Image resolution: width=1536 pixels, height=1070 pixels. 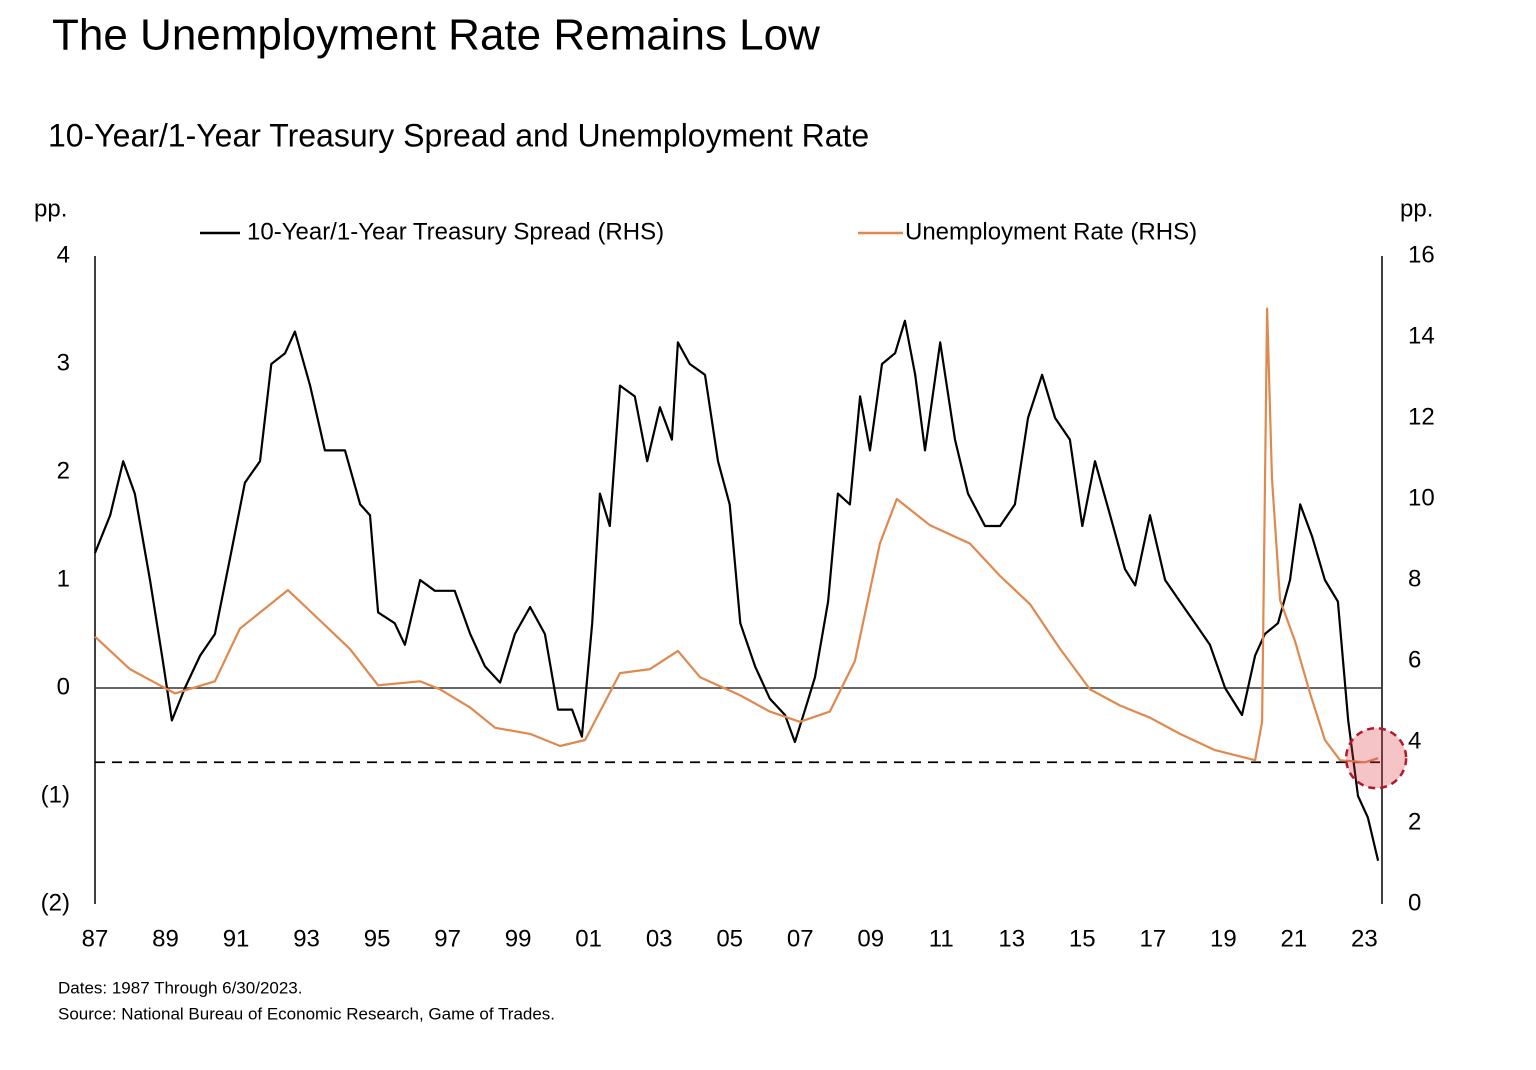 I want to click on y2-tick-label: 16, so click(x=1421, y=254).